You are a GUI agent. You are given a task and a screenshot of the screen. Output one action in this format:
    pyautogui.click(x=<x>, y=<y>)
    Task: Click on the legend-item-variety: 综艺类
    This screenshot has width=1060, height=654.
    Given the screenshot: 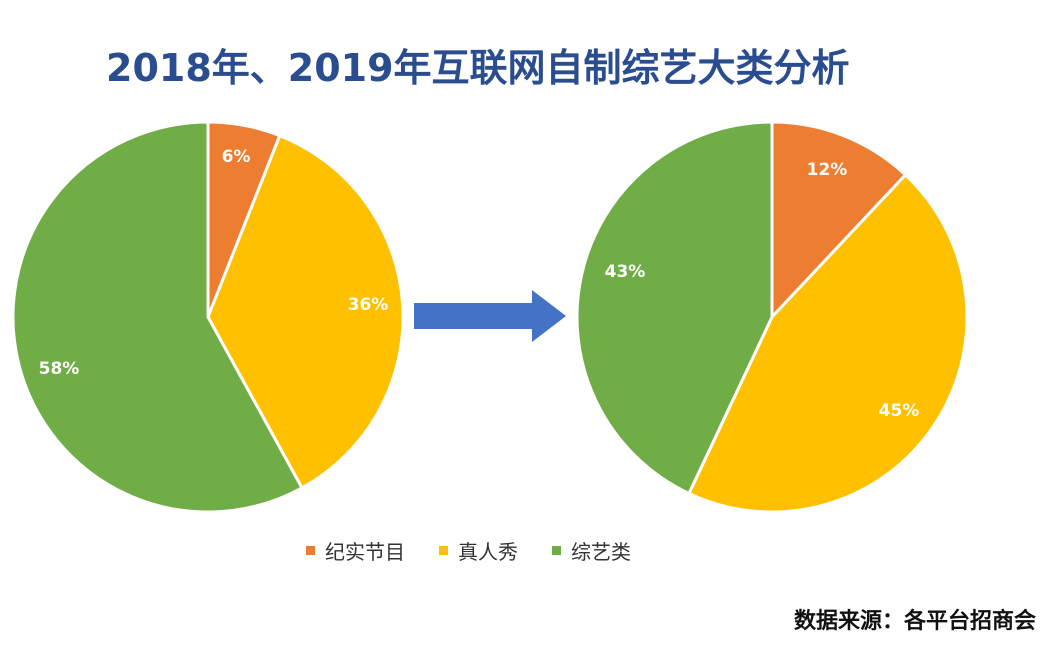 What is the action you would take?
    pyautogui.click(x=591, y=550)
    